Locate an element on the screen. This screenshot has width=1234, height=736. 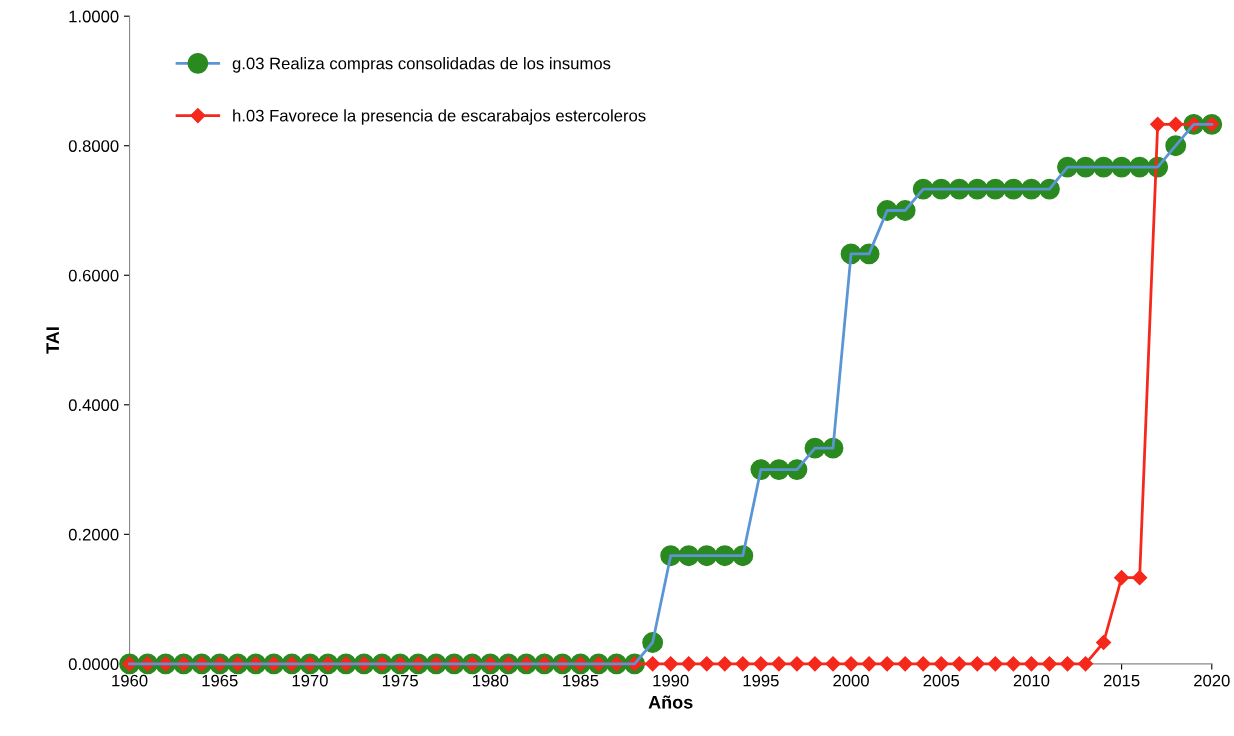
x-tick-label: 2005 is located at coordinates (941, 680).